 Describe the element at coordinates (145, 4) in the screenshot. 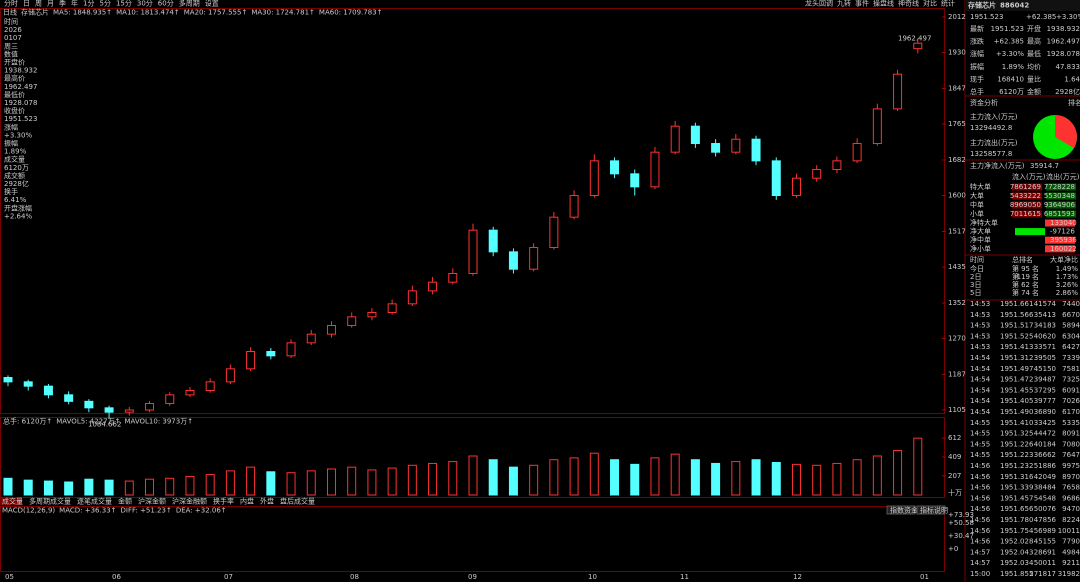

I see `toolbar-tab: 30分` at that location.